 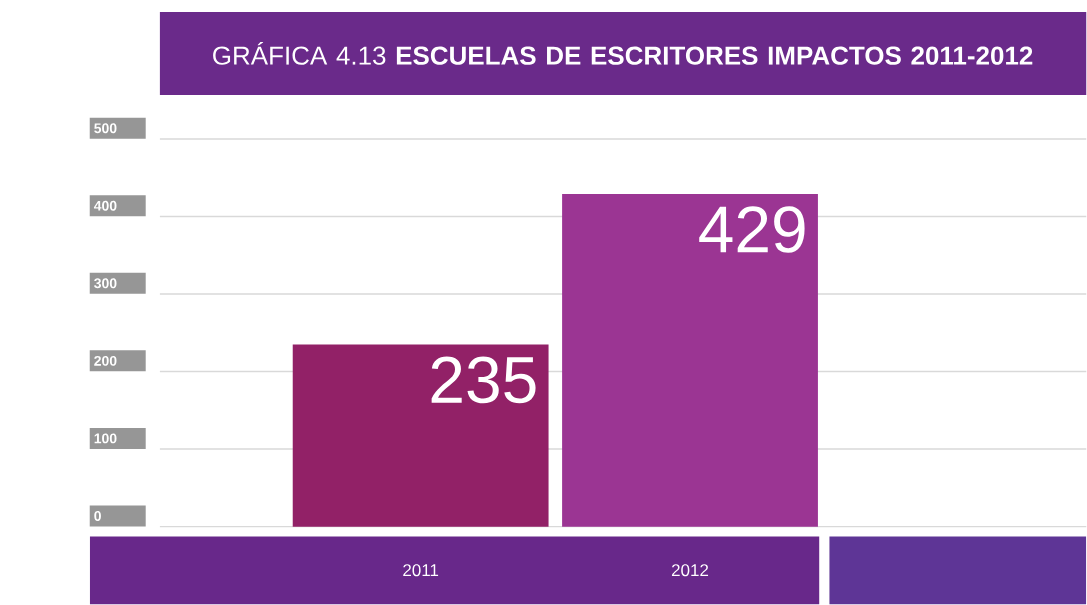 I want to click on y-tick-label: 300, so click(x=105, y=283).